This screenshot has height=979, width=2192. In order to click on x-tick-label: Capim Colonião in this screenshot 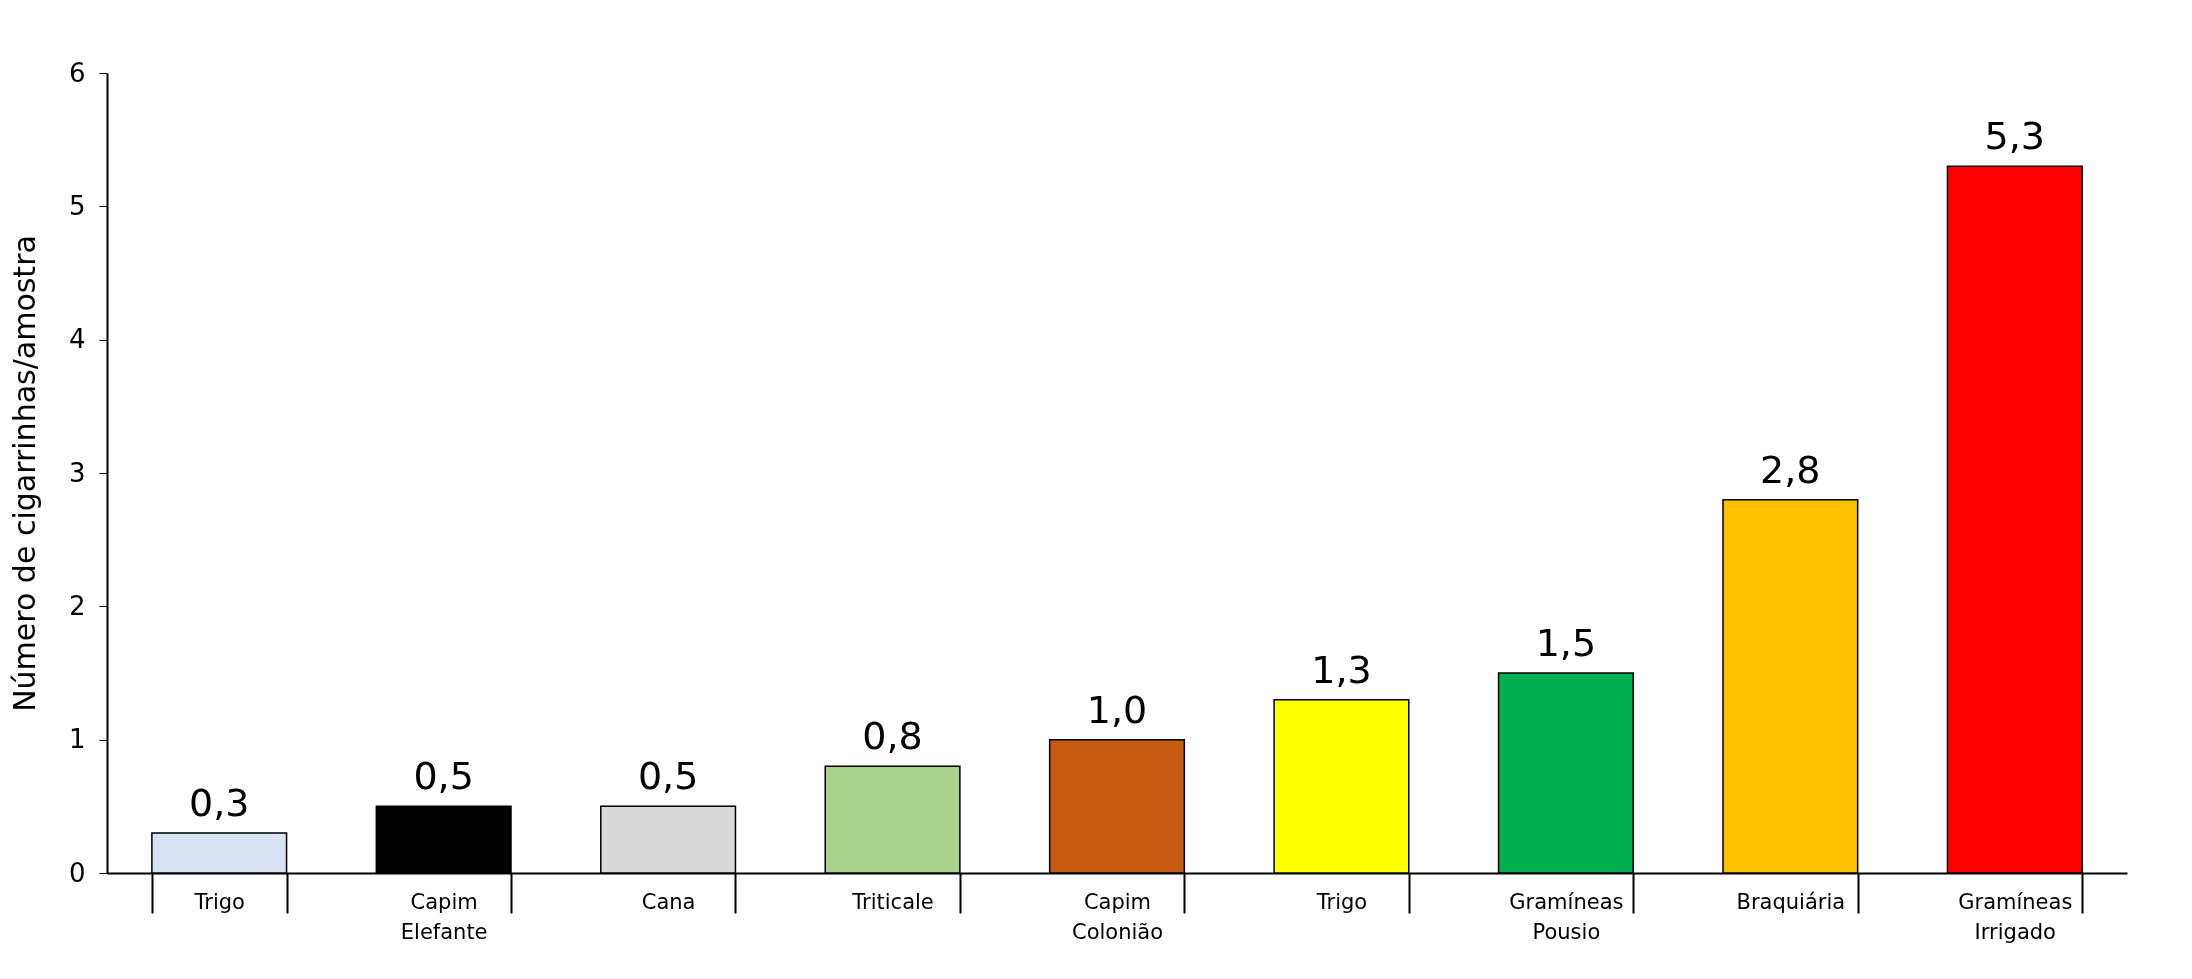, I will do `click(1117, 916)`.